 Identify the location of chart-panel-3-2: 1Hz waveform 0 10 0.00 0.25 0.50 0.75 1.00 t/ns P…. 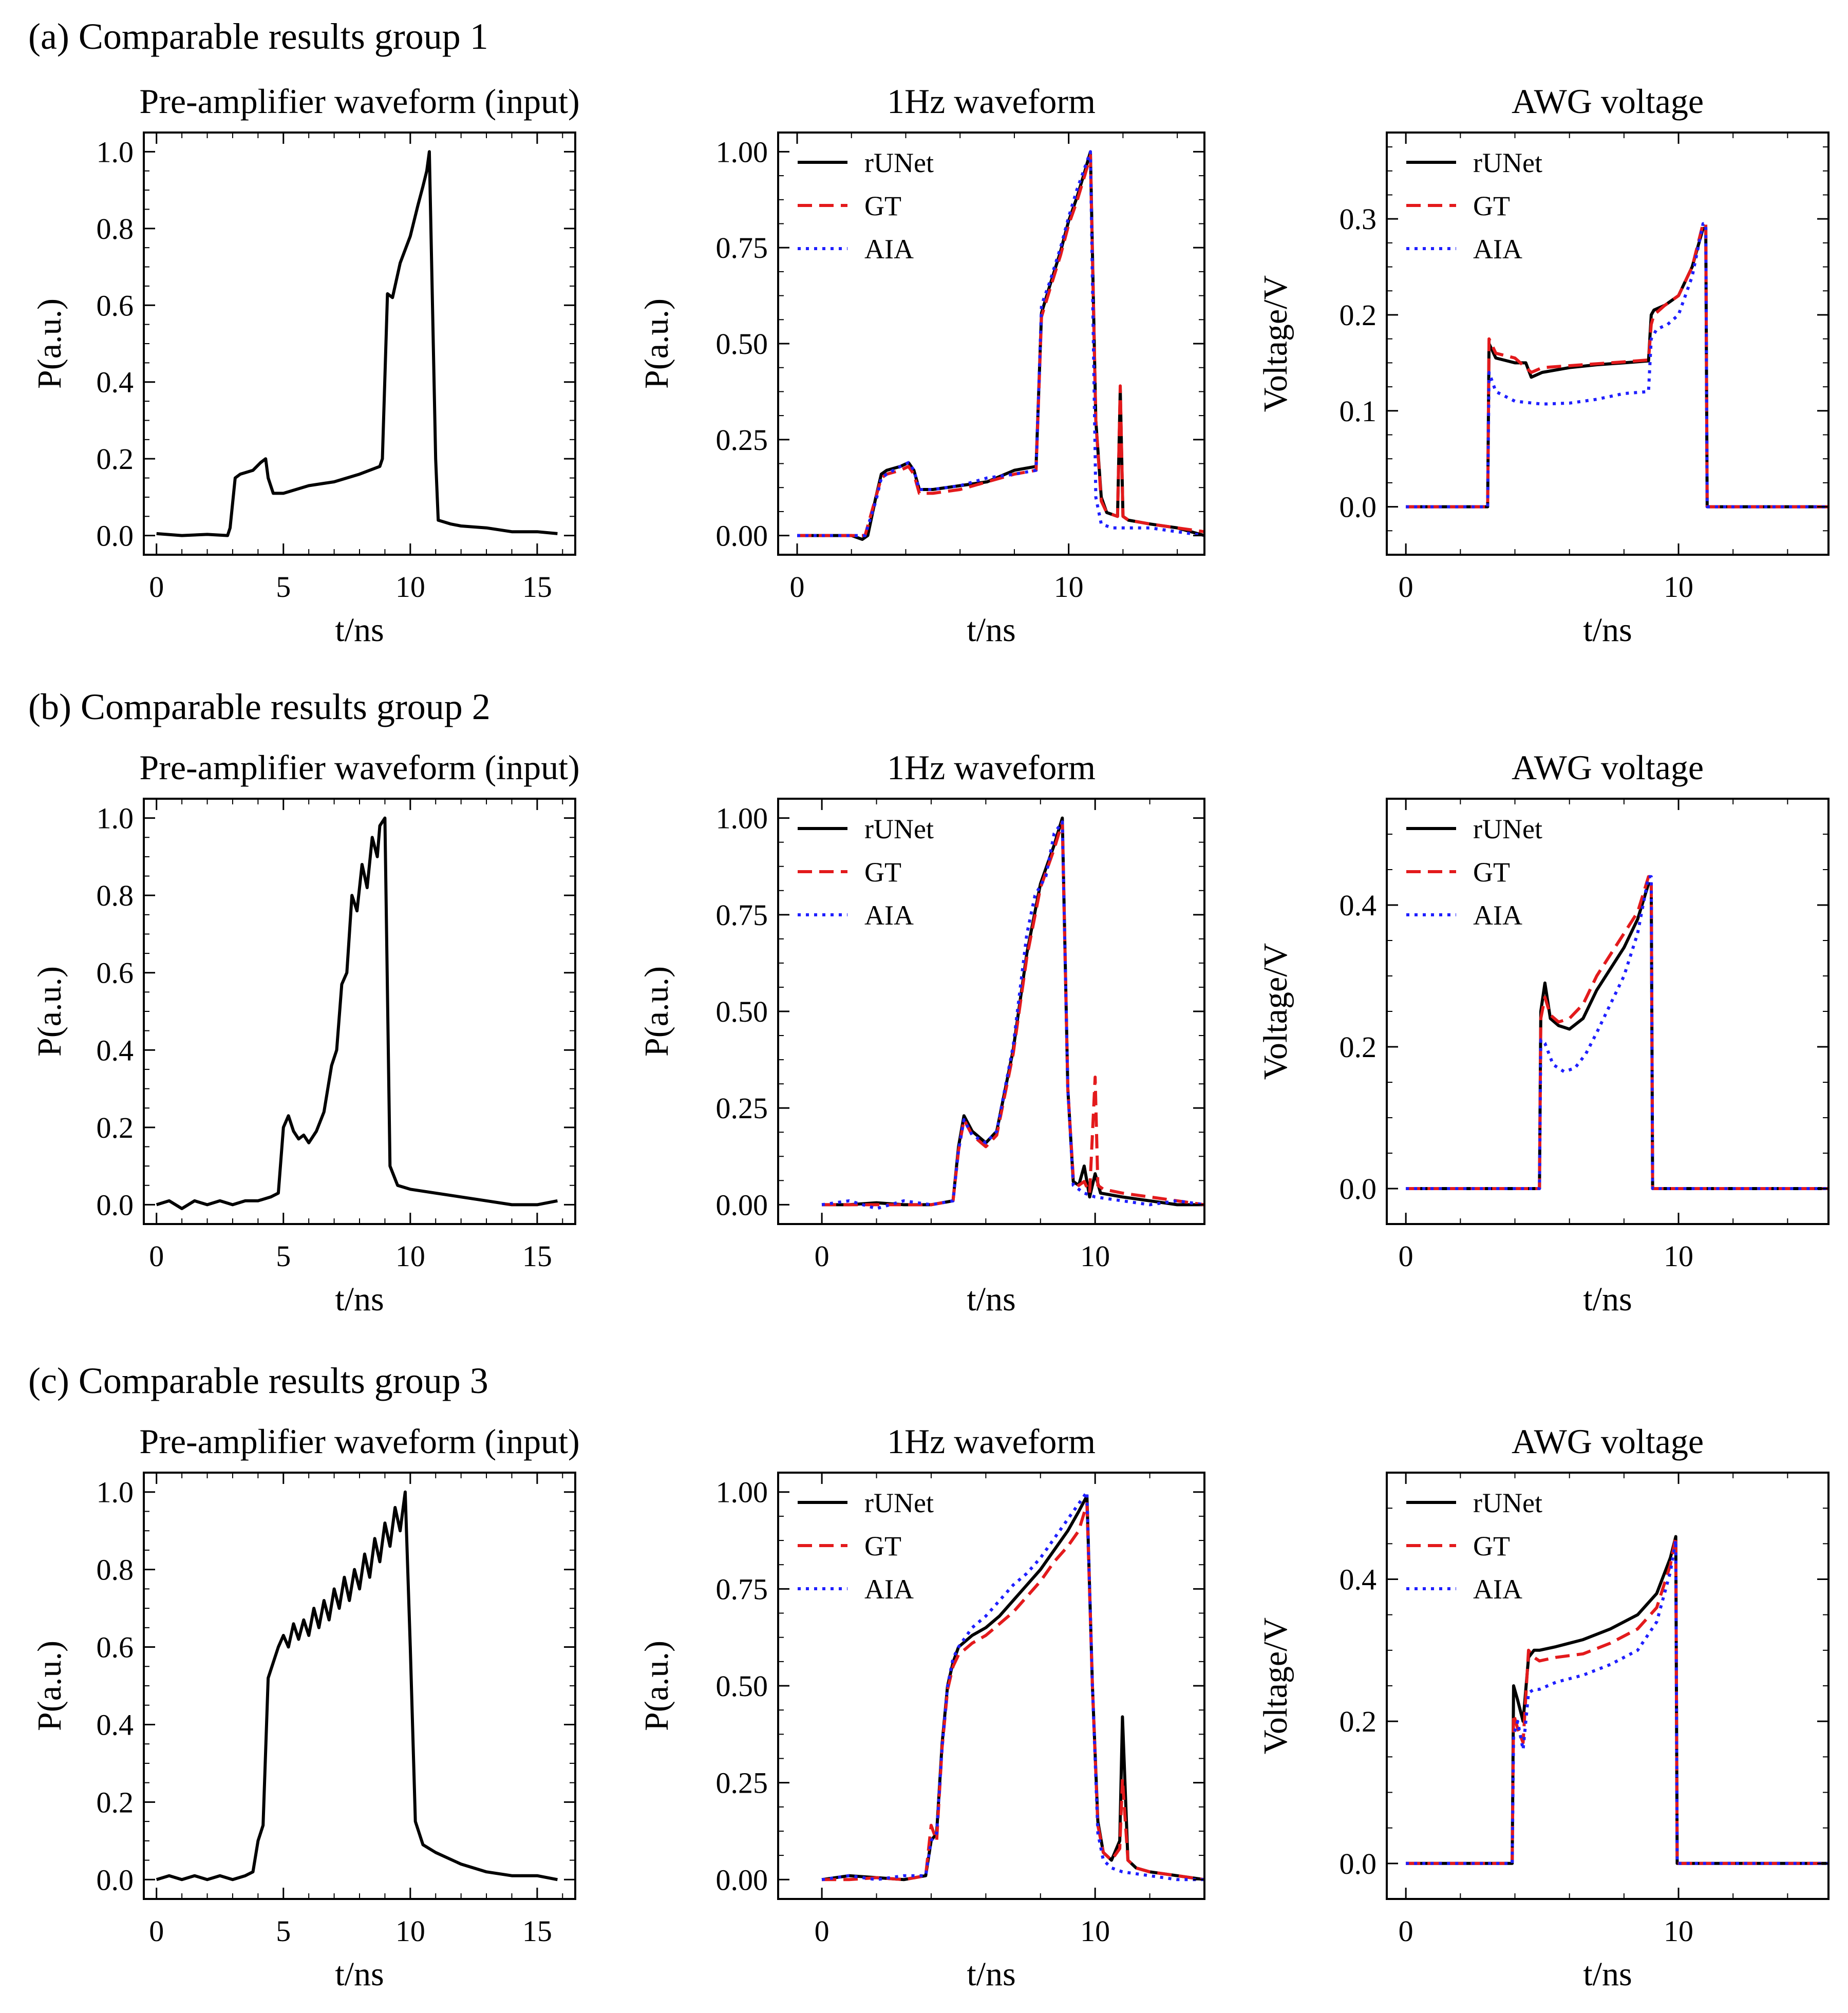
(921, 1707).